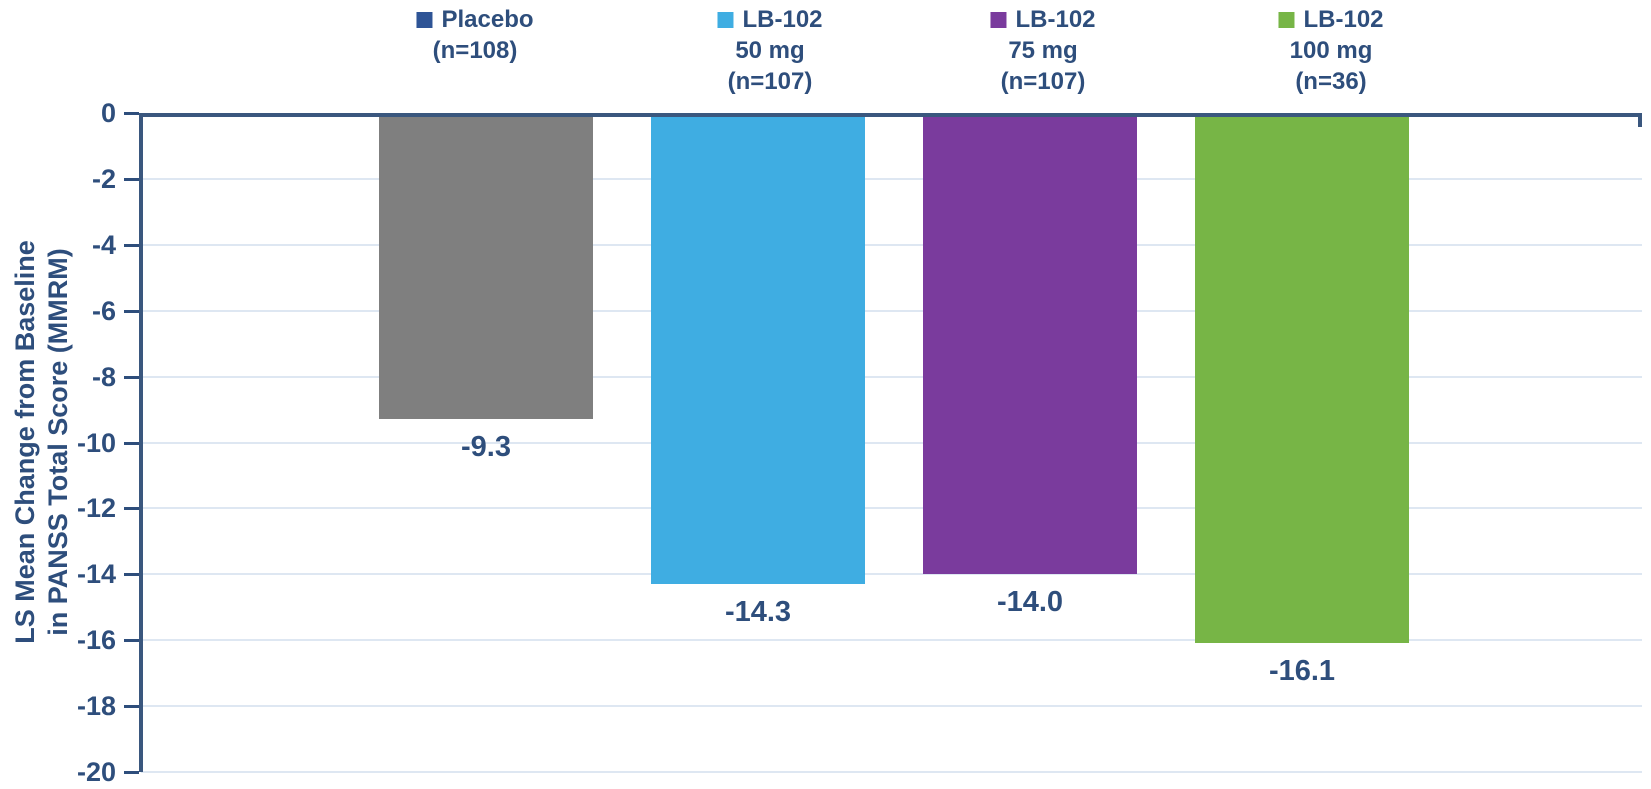 This screenshot has width=1651, height=789. What do you see at coordinates (141, 442) in the screenshot?
I see `y-axis-line` at bounding box center [141, 442].